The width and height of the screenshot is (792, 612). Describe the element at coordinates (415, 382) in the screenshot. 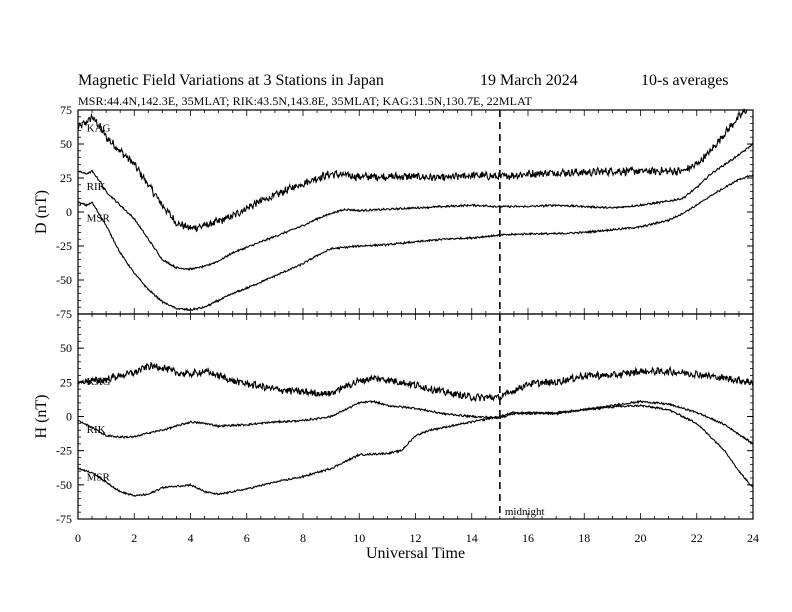

I see `series-kag-line` at that location.